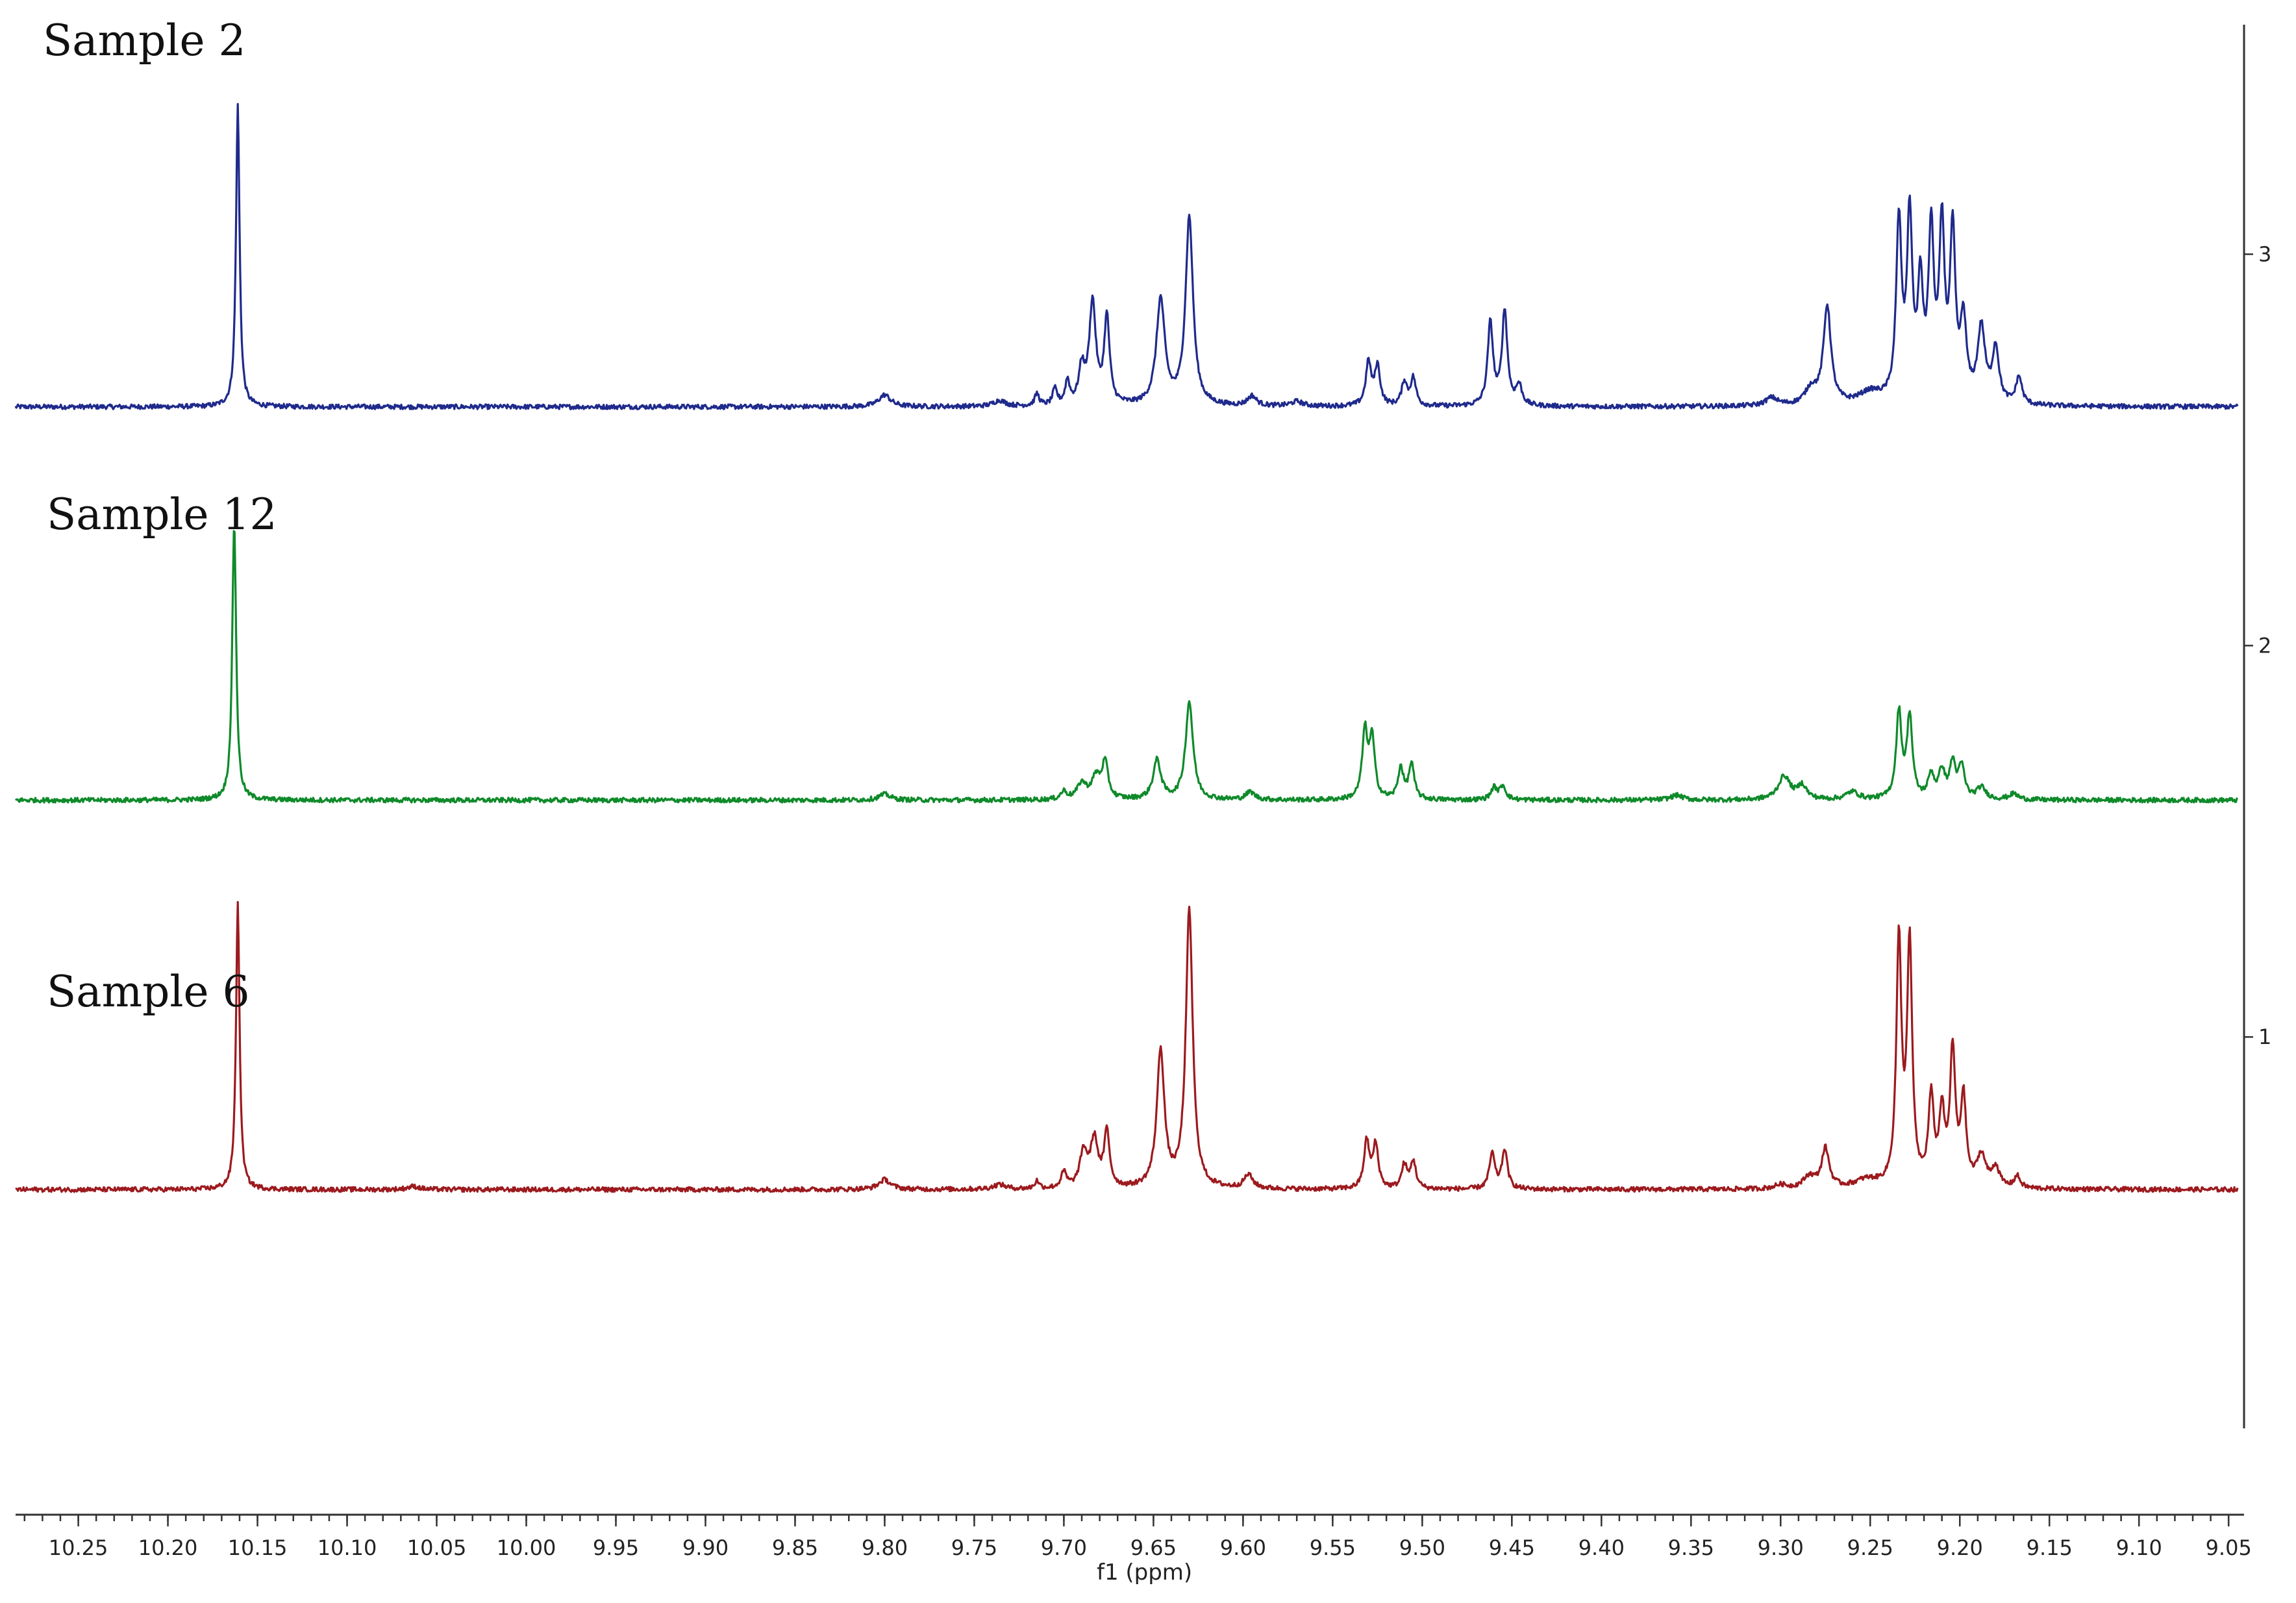 This screenshot has width=2296, height=1603. Describe the element at coordinates (2139, 1547) in the screenshot. I see `x-tick-label: 9.10` at that location.